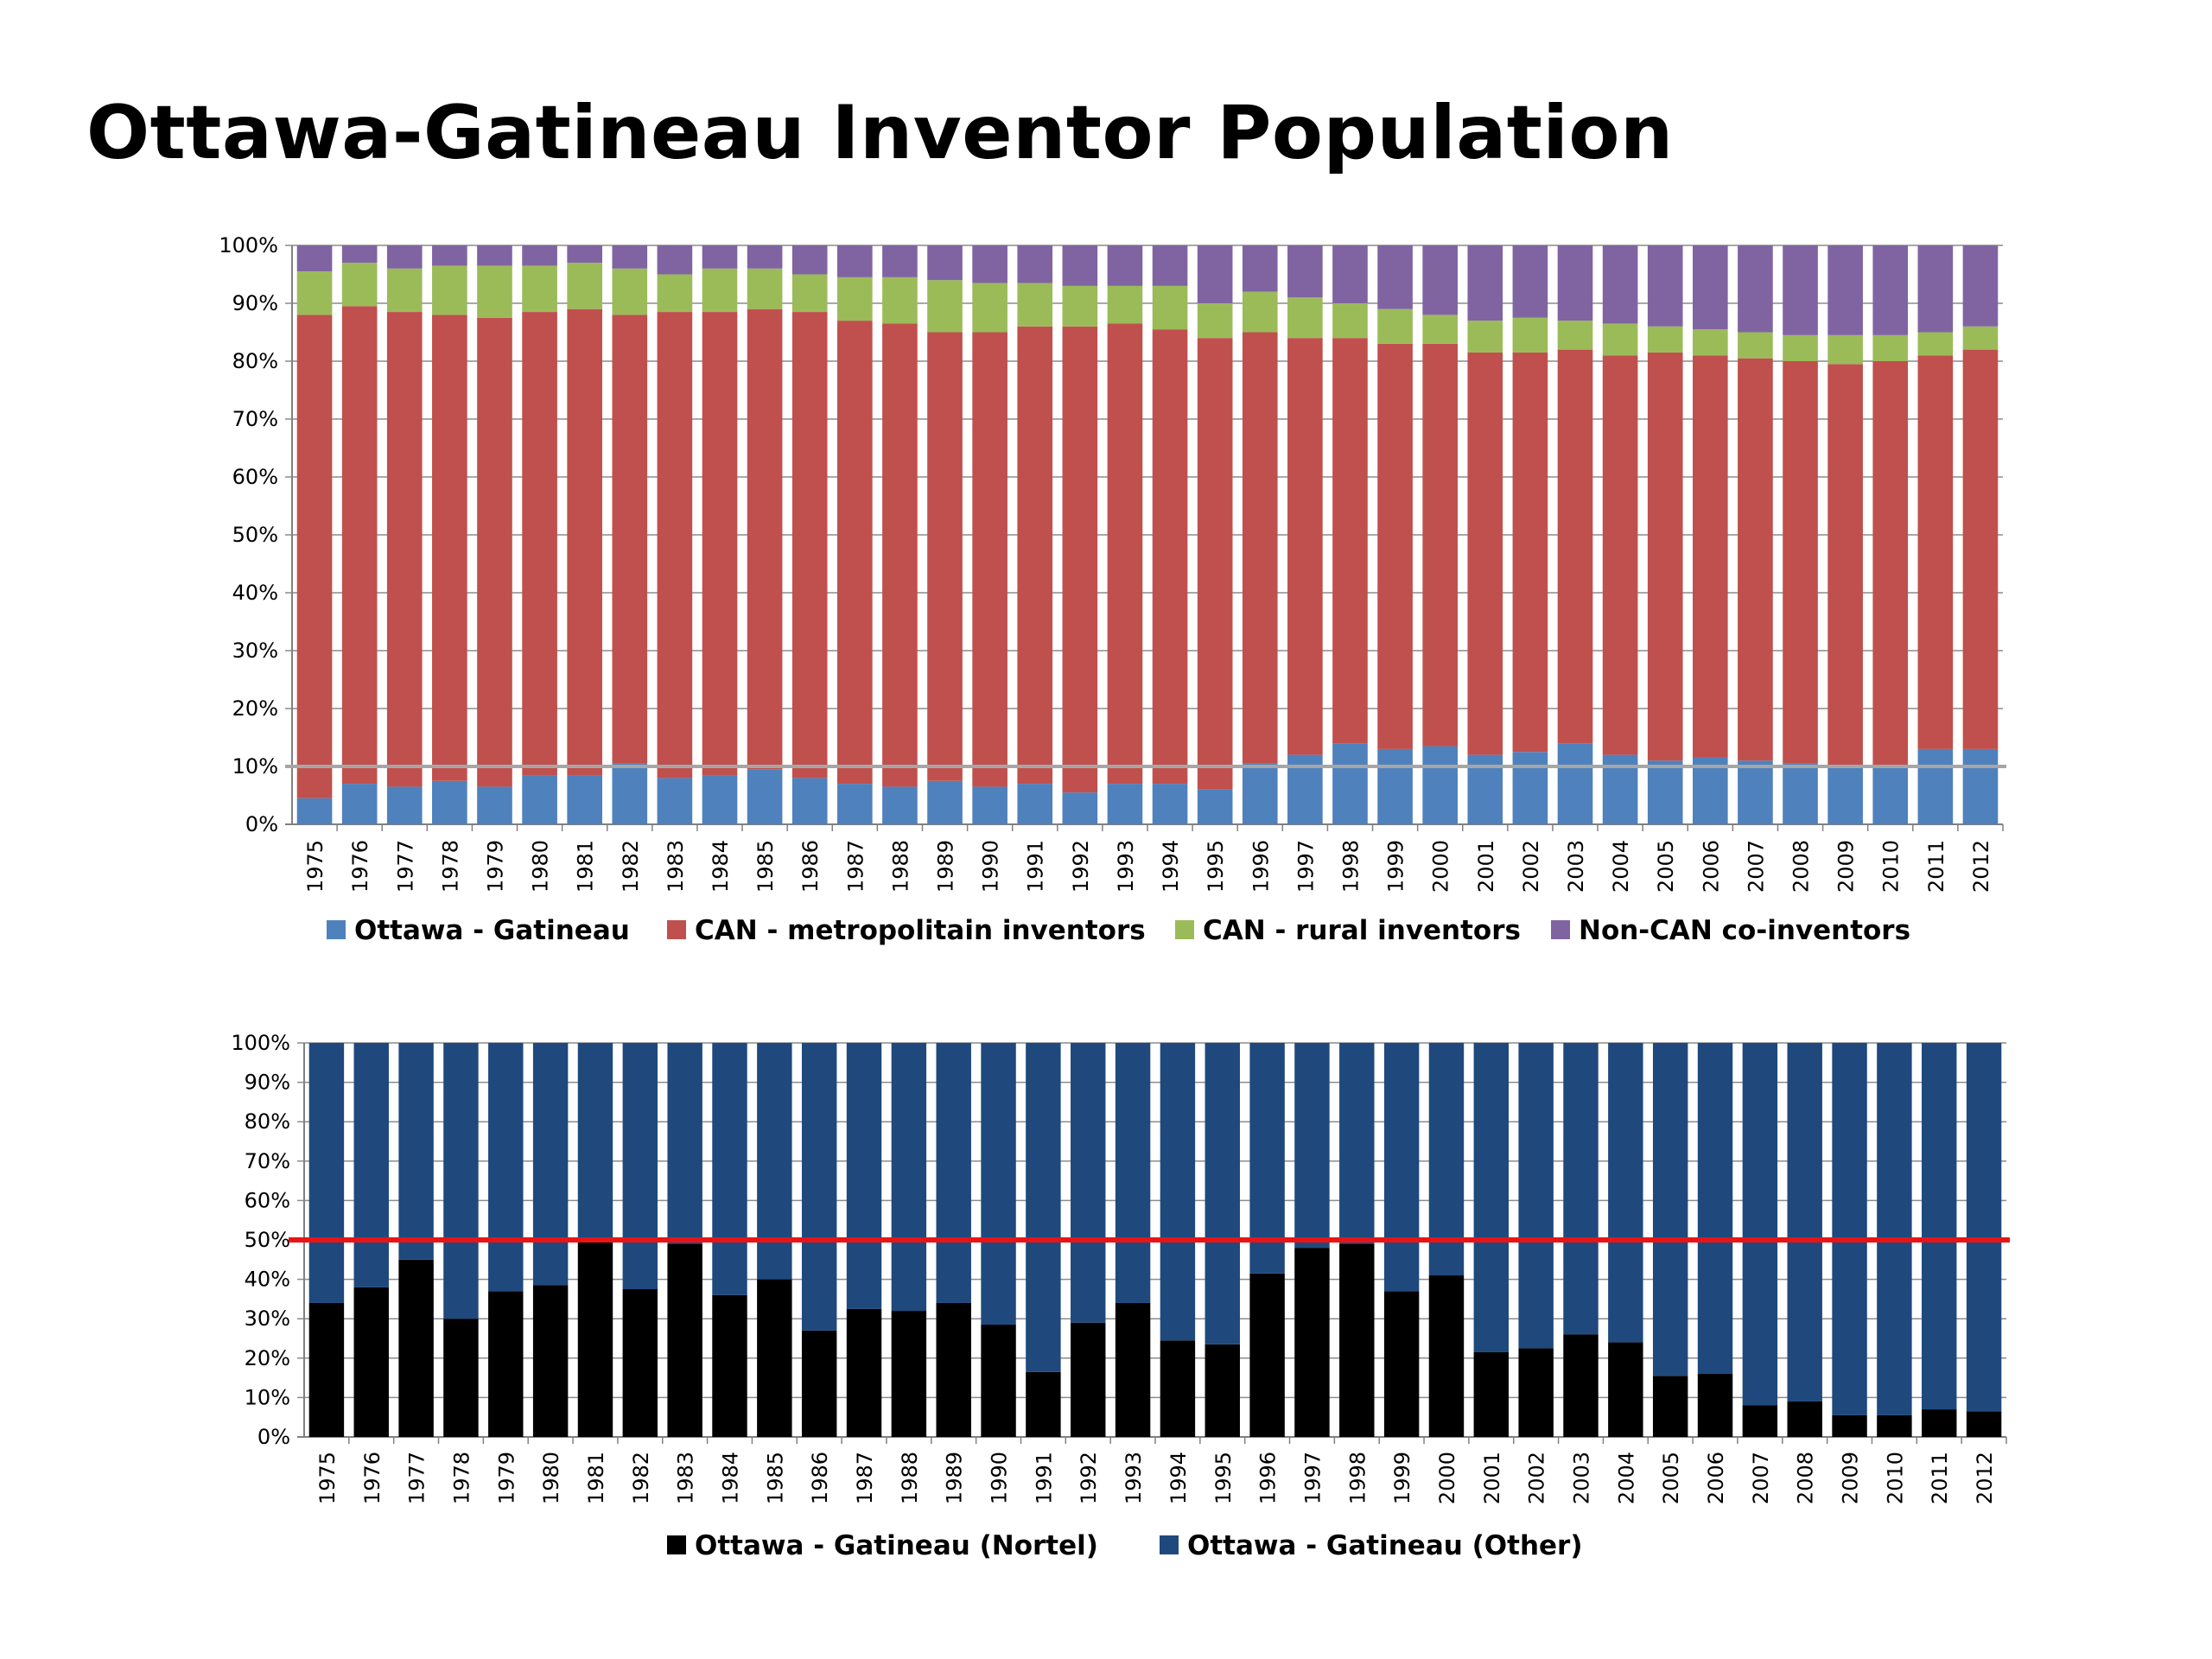 The image size is (2212, 1659). I want to click on bottom-y-tick-label: 50%, so click(267, 1240).